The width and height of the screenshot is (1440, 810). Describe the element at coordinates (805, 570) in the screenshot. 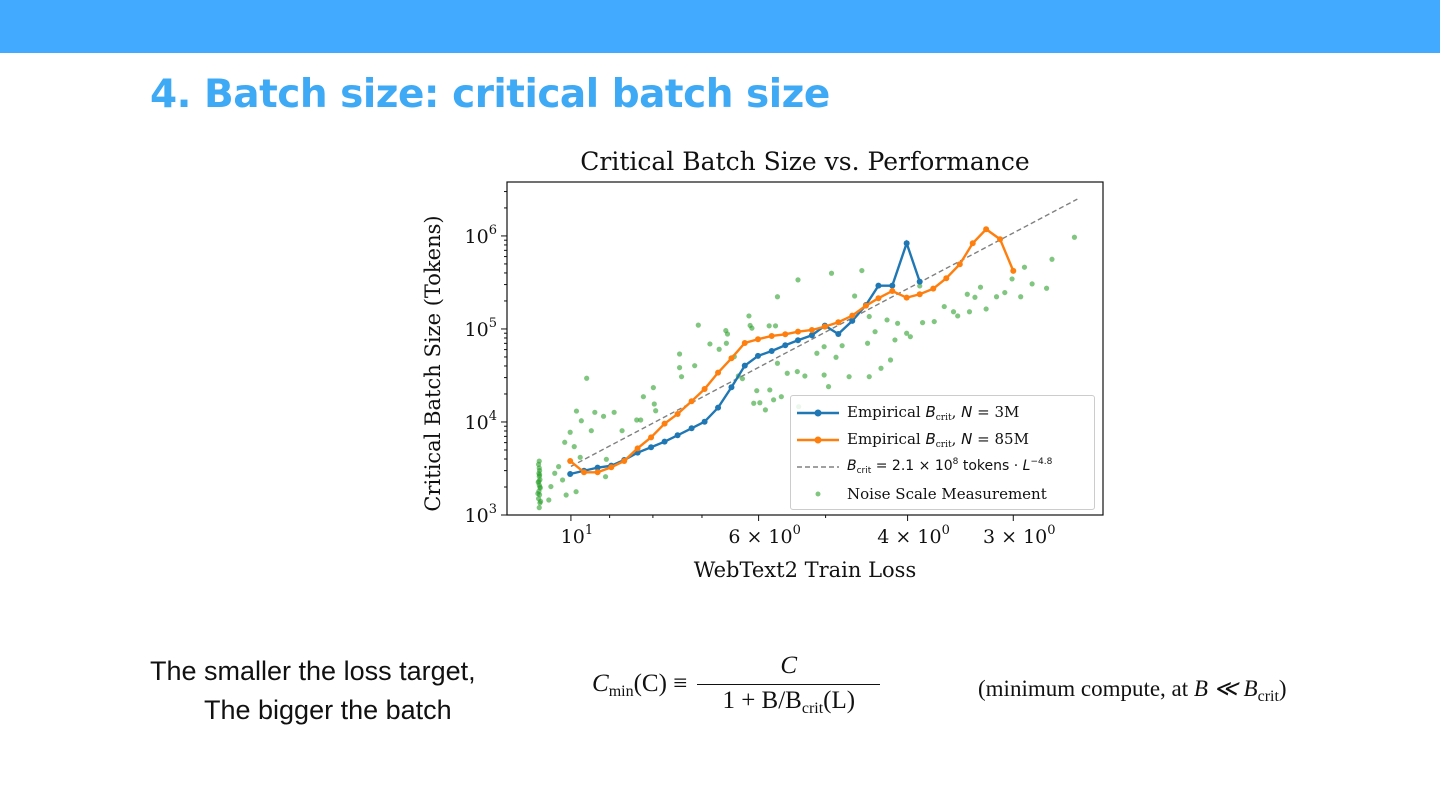

I see `x-axis-label: WebText2 Train Loss` at that location.